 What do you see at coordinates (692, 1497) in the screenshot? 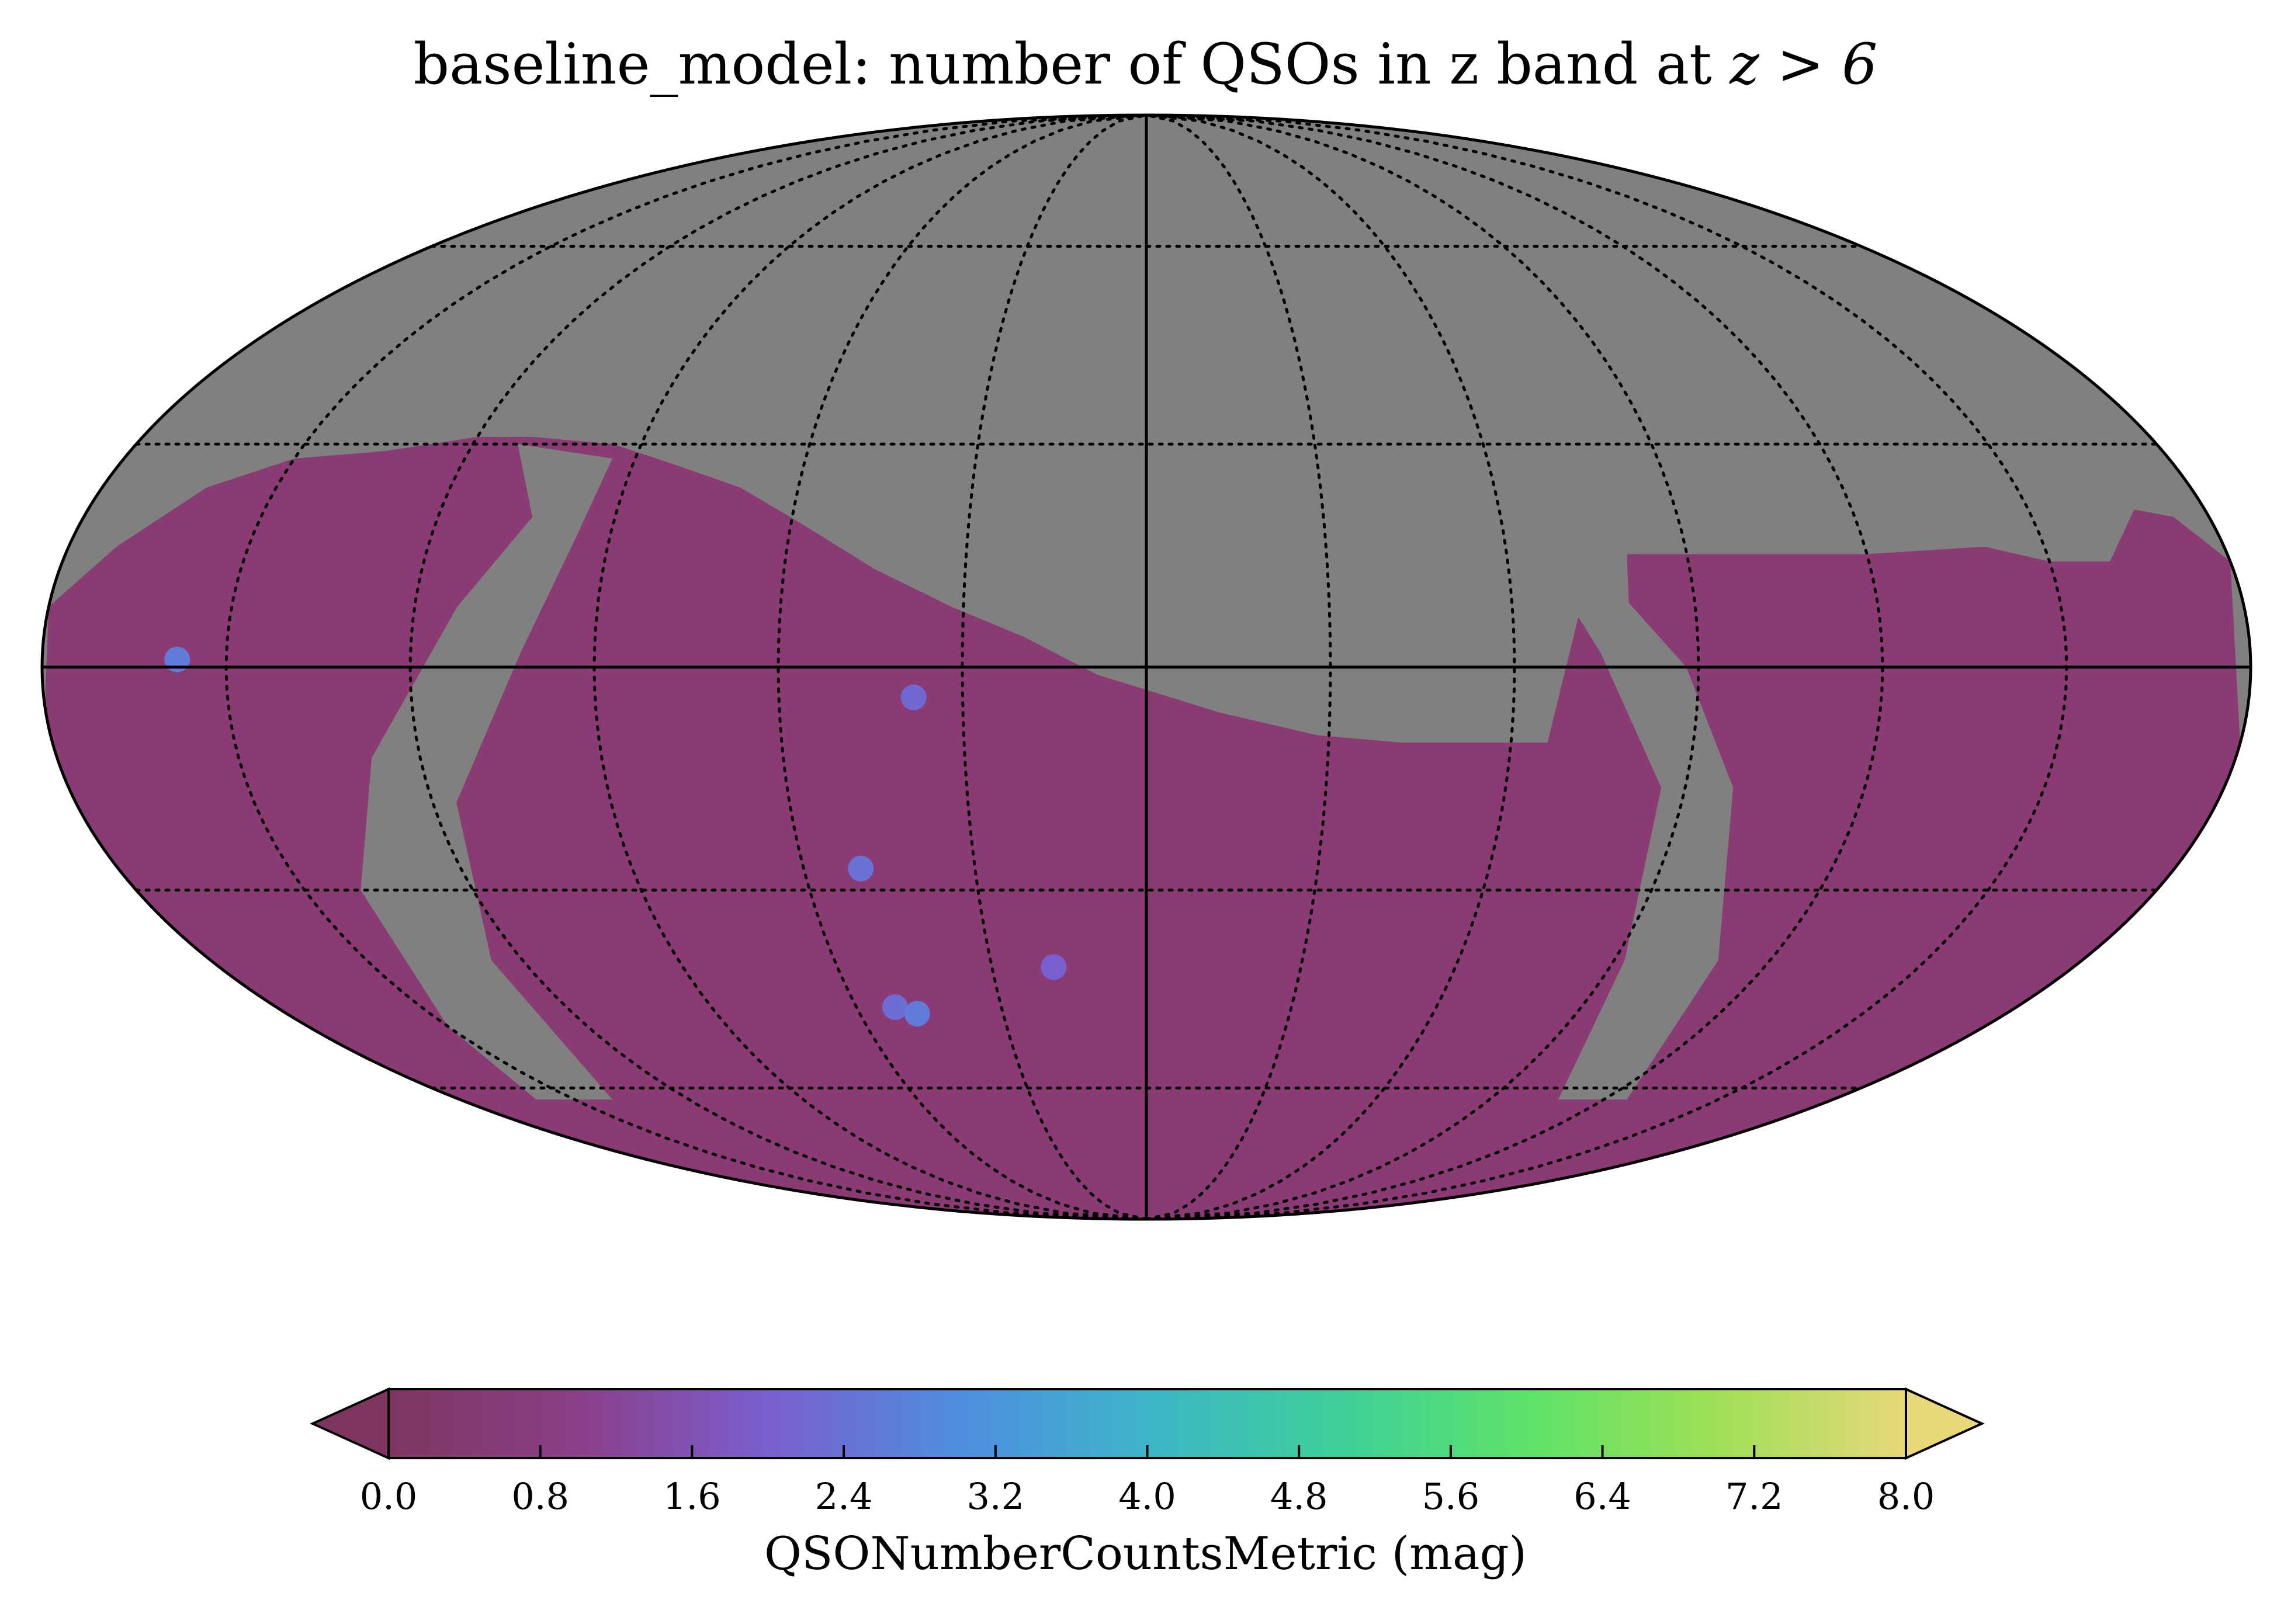
I see `colorbar-tick-label: 1.6` at bounding box center [692, 1497].